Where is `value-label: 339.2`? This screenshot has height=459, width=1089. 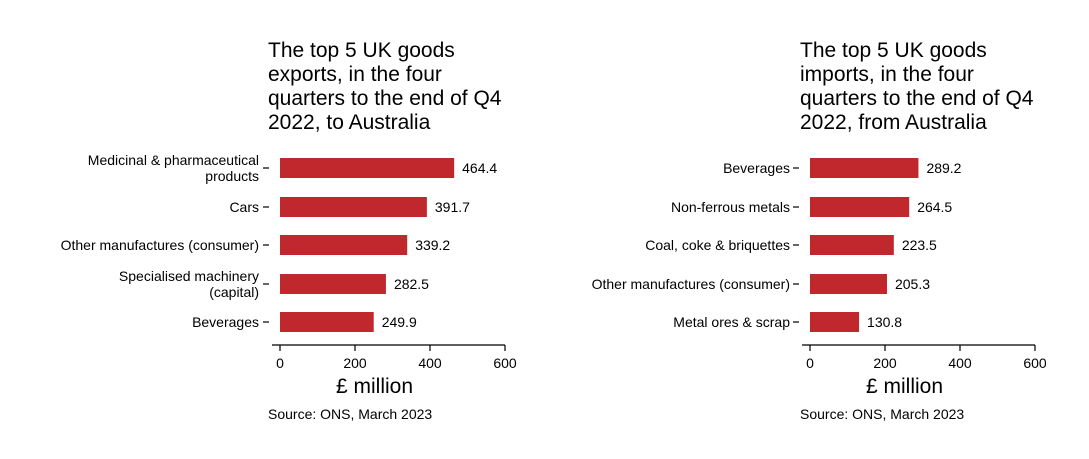 value-label: 339.2 is located at coordinates (432, 245).